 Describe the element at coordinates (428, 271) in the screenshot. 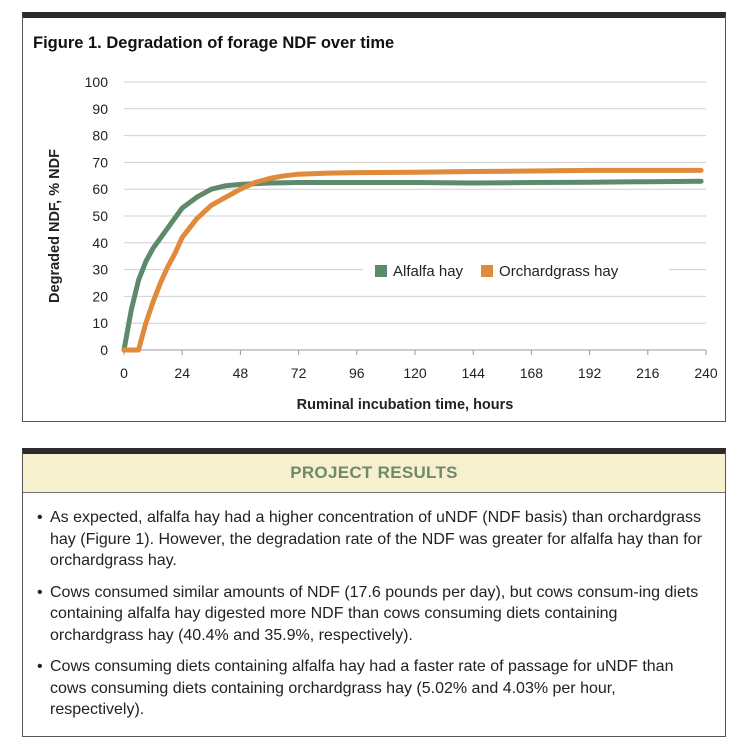

I see `legend-label: Alfalfa hay` at that location.